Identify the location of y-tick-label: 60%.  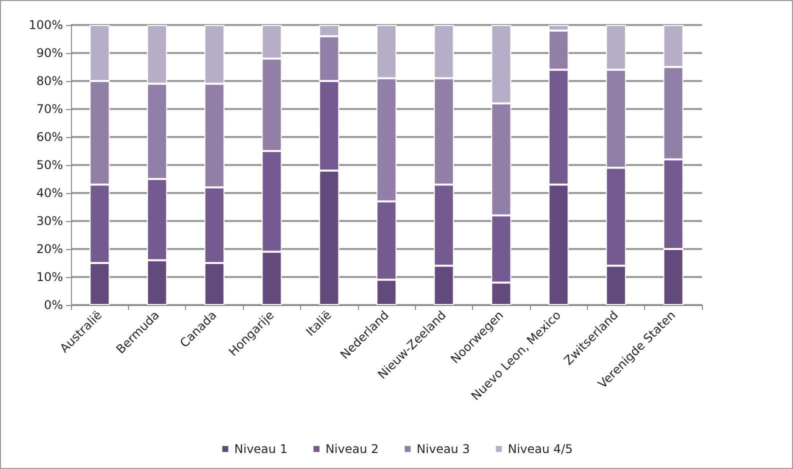
(49, 137).